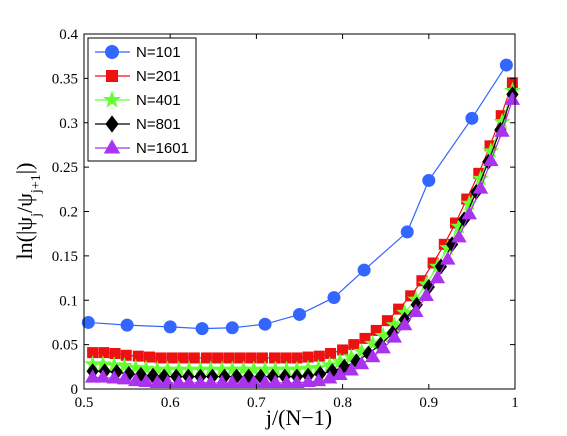 The width and height of the screenshot is (567, 436). What do you see at coordinates (65, 257) in the screenshot?
I see `y-tick-label: 0.15` at bounding box center [65, 257].